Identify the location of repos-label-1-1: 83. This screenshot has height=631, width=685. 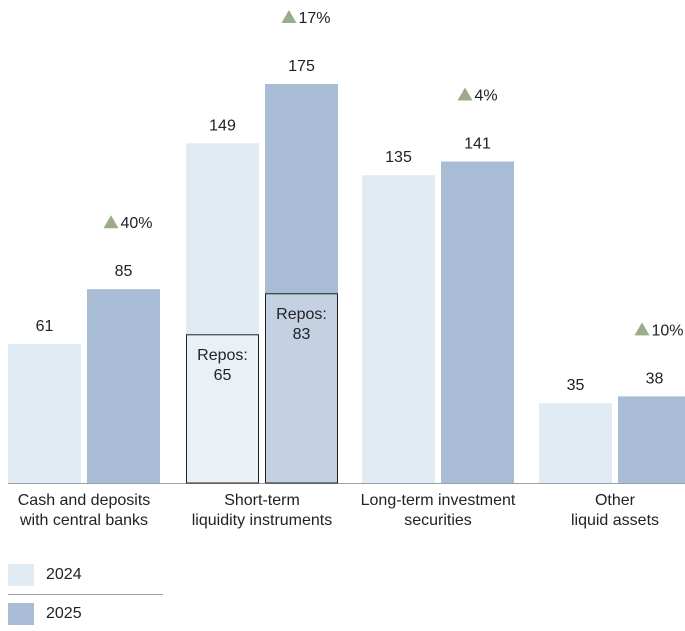
(302, 334).